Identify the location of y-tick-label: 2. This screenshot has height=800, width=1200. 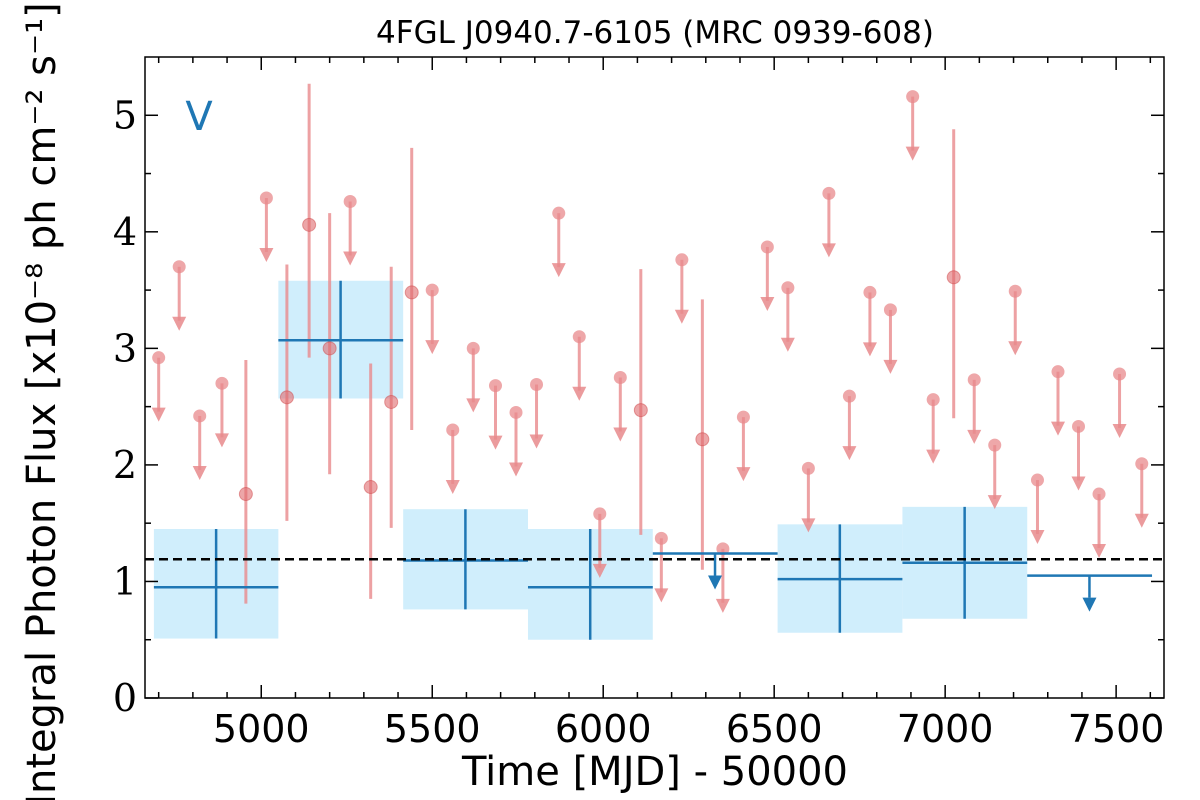
(125, 465).